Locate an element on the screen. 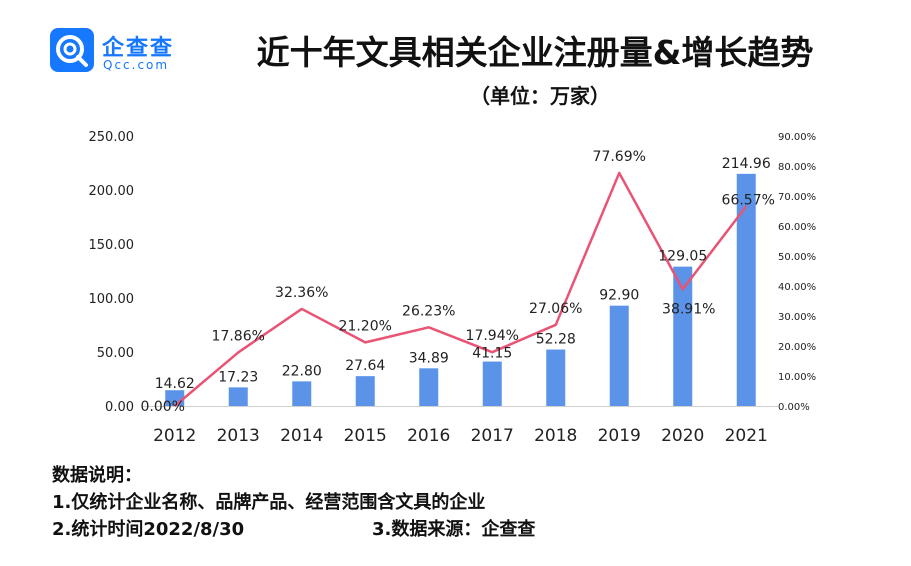 This screenshot has width=911, height=566. x-axis-tick-label: 2013 is located at coordinates (238, 436).